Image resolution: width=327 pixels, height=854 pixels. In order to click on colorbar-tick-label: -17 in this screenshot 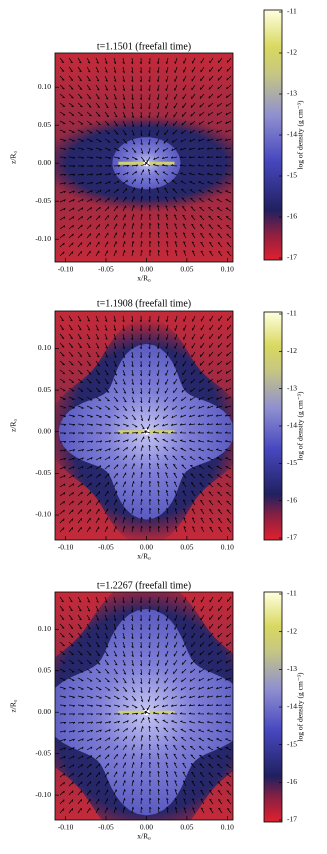, I will do `click(292, 537)`.